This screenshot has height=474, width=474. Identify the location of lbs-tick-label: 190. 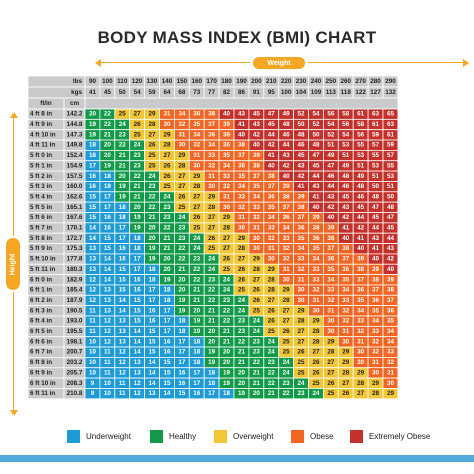
(241, 81).